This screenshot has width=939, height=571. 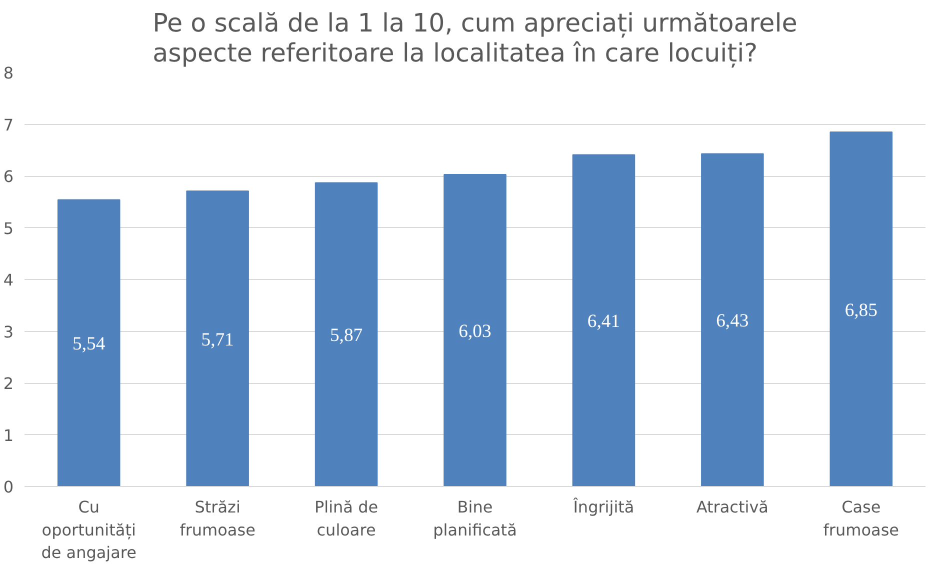 I want to click on data-label: 5,71, so click(x=217, y=339).